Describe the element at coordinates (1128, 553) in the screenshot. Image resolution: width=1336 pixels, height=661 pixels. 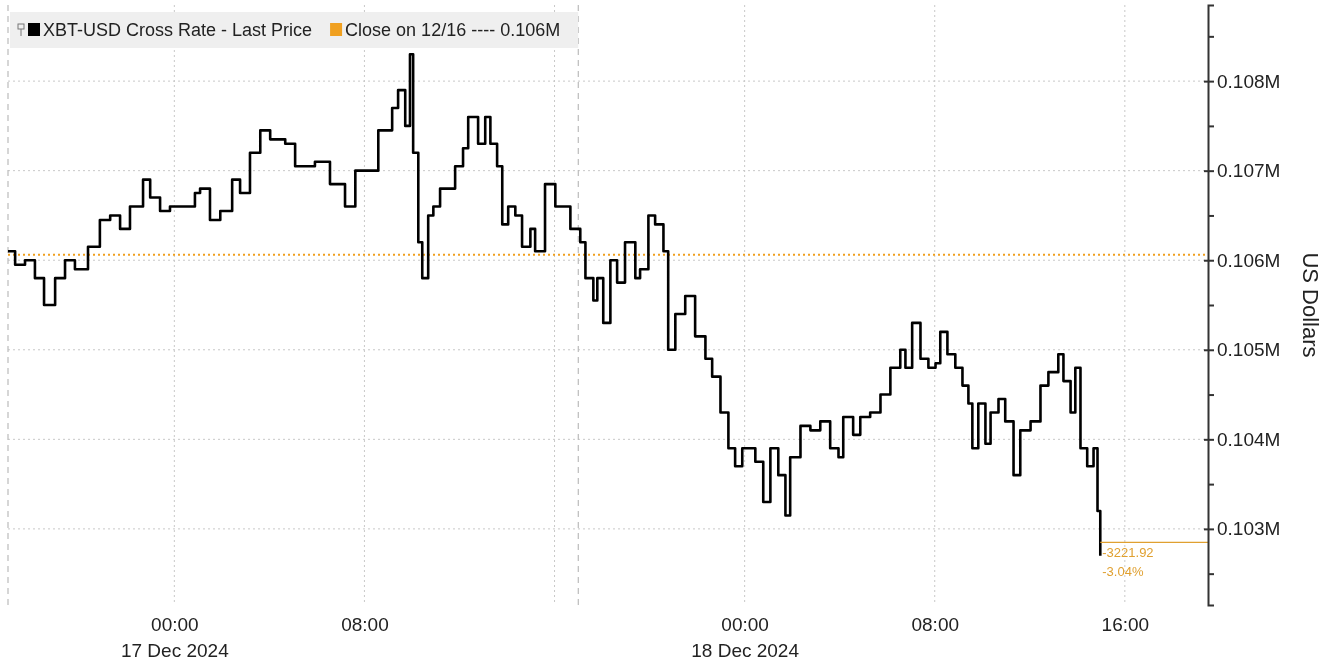
I see `annotation: -3221.92` at that location.